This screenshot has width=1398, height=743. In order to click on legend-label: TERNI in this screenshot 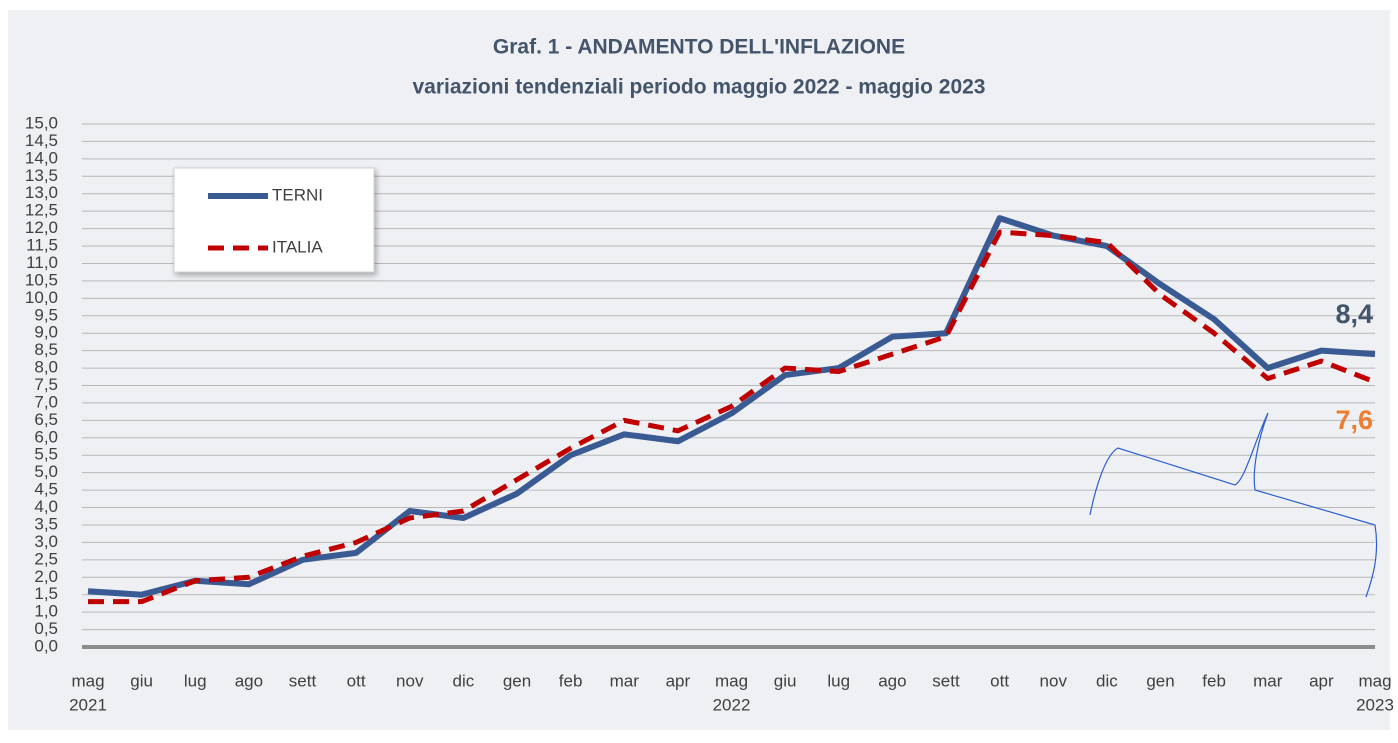, I will do `click(297, 194)`.